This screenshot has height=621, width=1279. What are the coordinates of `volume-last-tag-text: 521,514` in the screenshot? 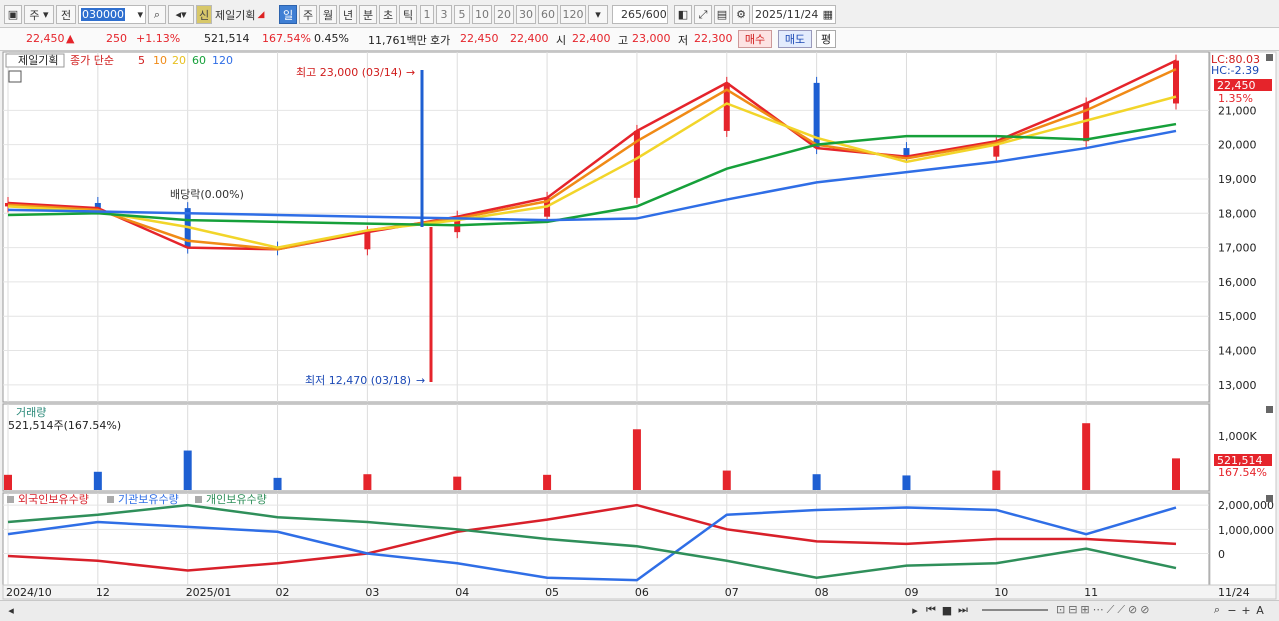 It's located at (1240, 460).